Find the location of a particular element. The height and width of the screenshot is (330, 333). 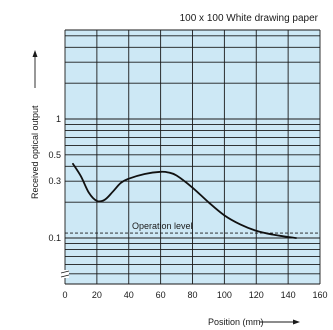

y-axis-arrowhead is located at coordinates (35, 53).